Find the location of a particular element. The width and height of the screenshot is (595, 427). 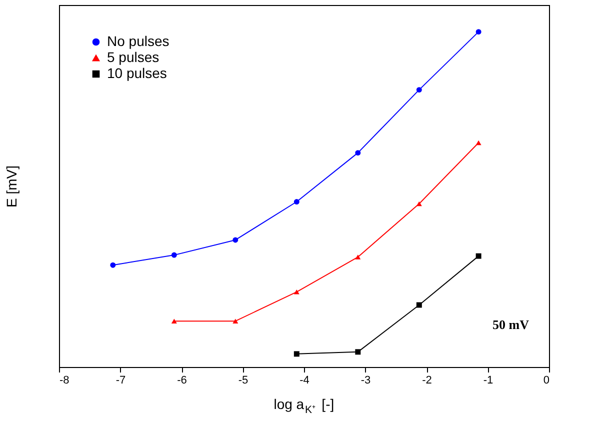

x-tick-label: -2 is located at coordinates (427, 380).